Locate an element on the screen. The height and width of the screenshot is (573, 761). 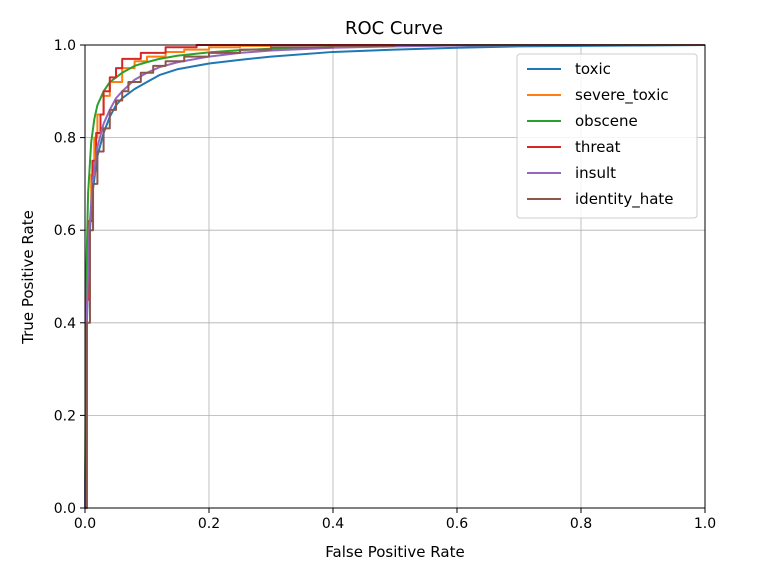
legend-label: severe_toxic is located at coordinates (622, 95).